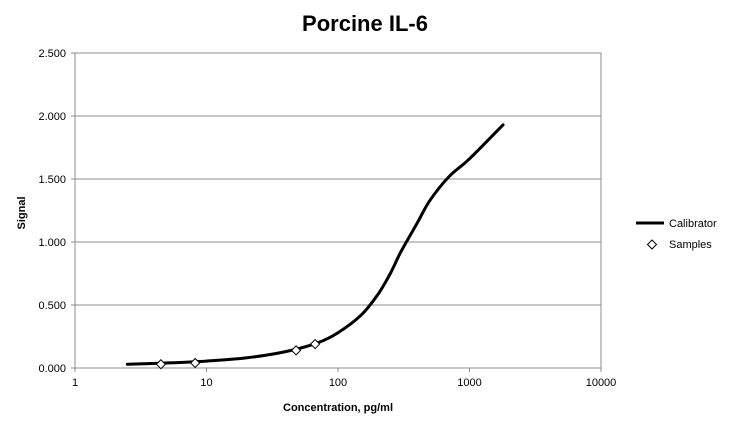 The height and width of the screenshot is (424, 731). Describe the element at coordinates (601, 383) in the screenshot. I see `x-tick-label: 10000` at that location.